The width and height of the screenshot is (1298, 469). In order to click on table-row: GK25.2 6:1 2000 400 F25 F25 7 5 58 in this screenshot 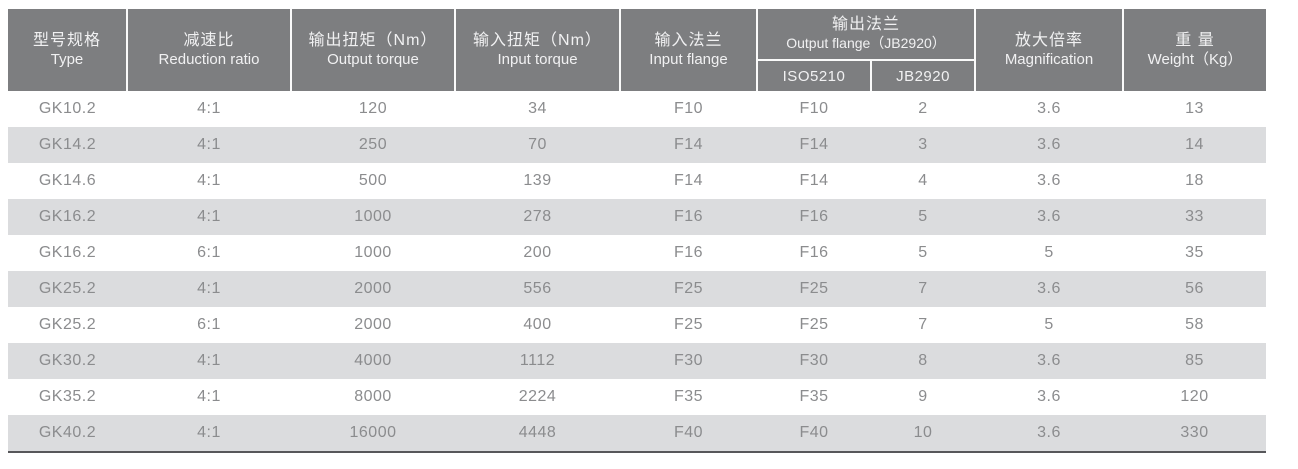, I will do `click(637, 325)`.